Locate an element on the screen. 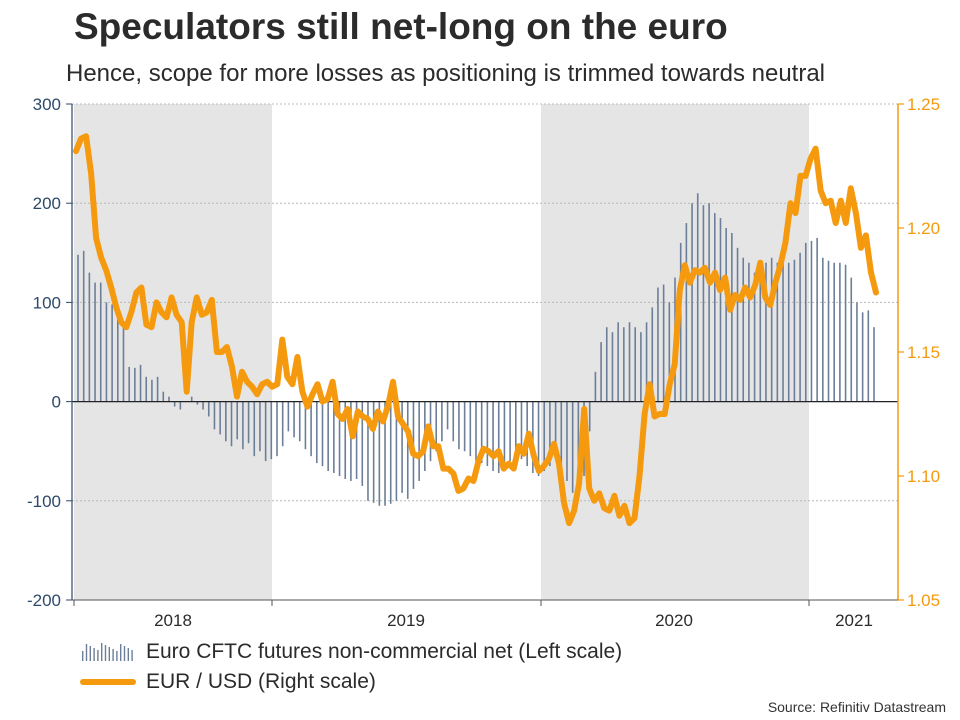 This screenshot has width=960, height=720. right-tick-label: 1.25 is located at coordinates (923, 104).